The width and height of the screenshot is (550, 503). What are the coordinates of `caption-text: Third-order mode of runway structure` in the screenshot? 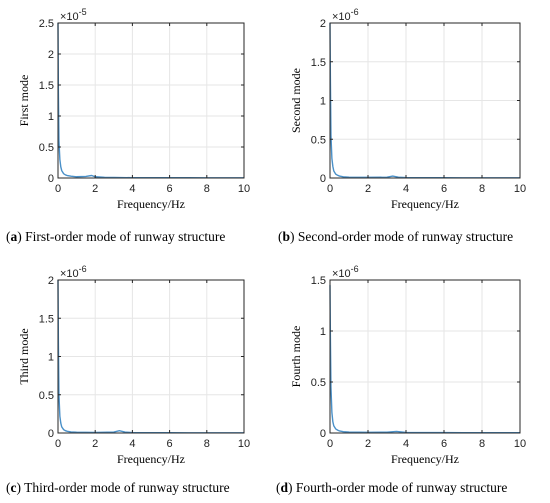 It's located at (126, 487).